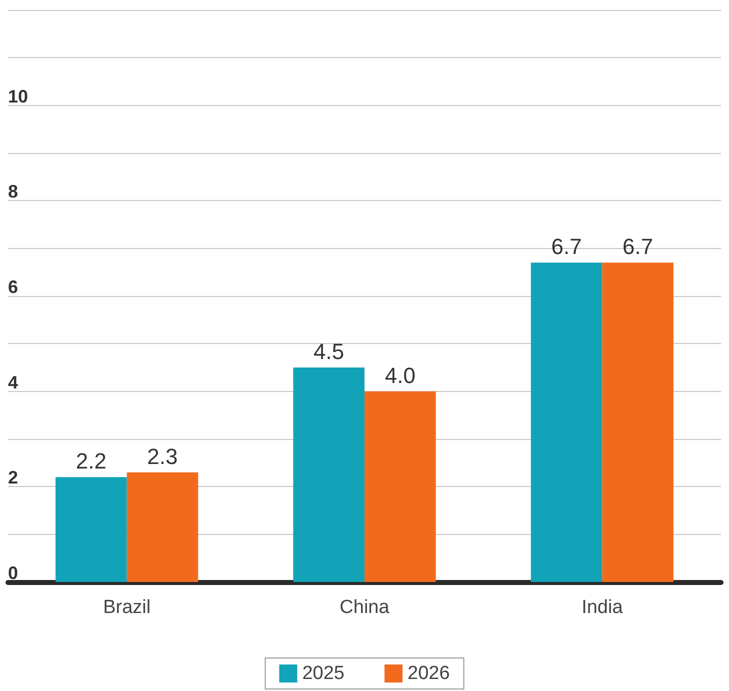  What do you see at coordinates (162, 456) in the screenshot?
I see `data-label: 2.3` at bounding box center [162, 456].